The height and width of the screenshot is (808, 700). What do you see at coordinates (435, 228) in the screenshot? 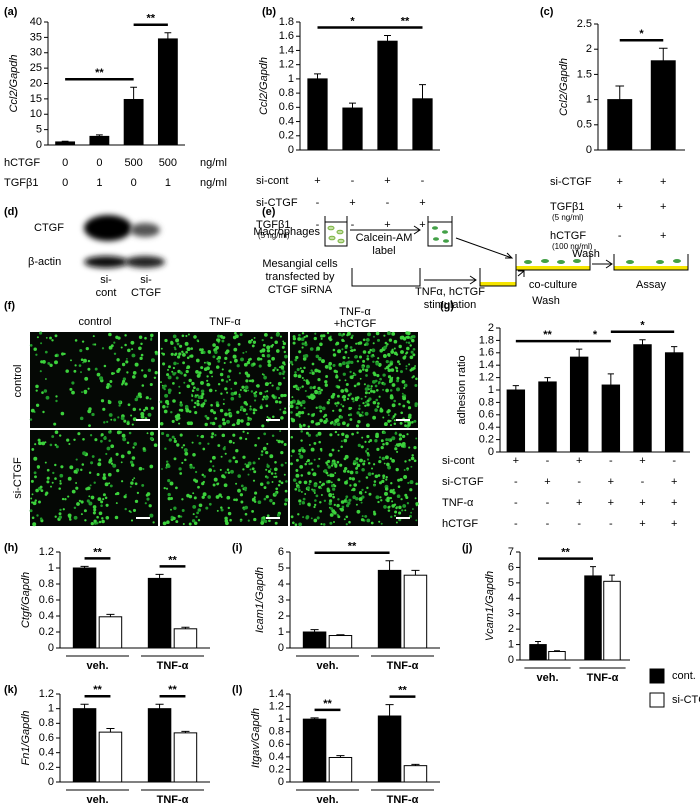
I see `cell` at bounding box center [435, 228].